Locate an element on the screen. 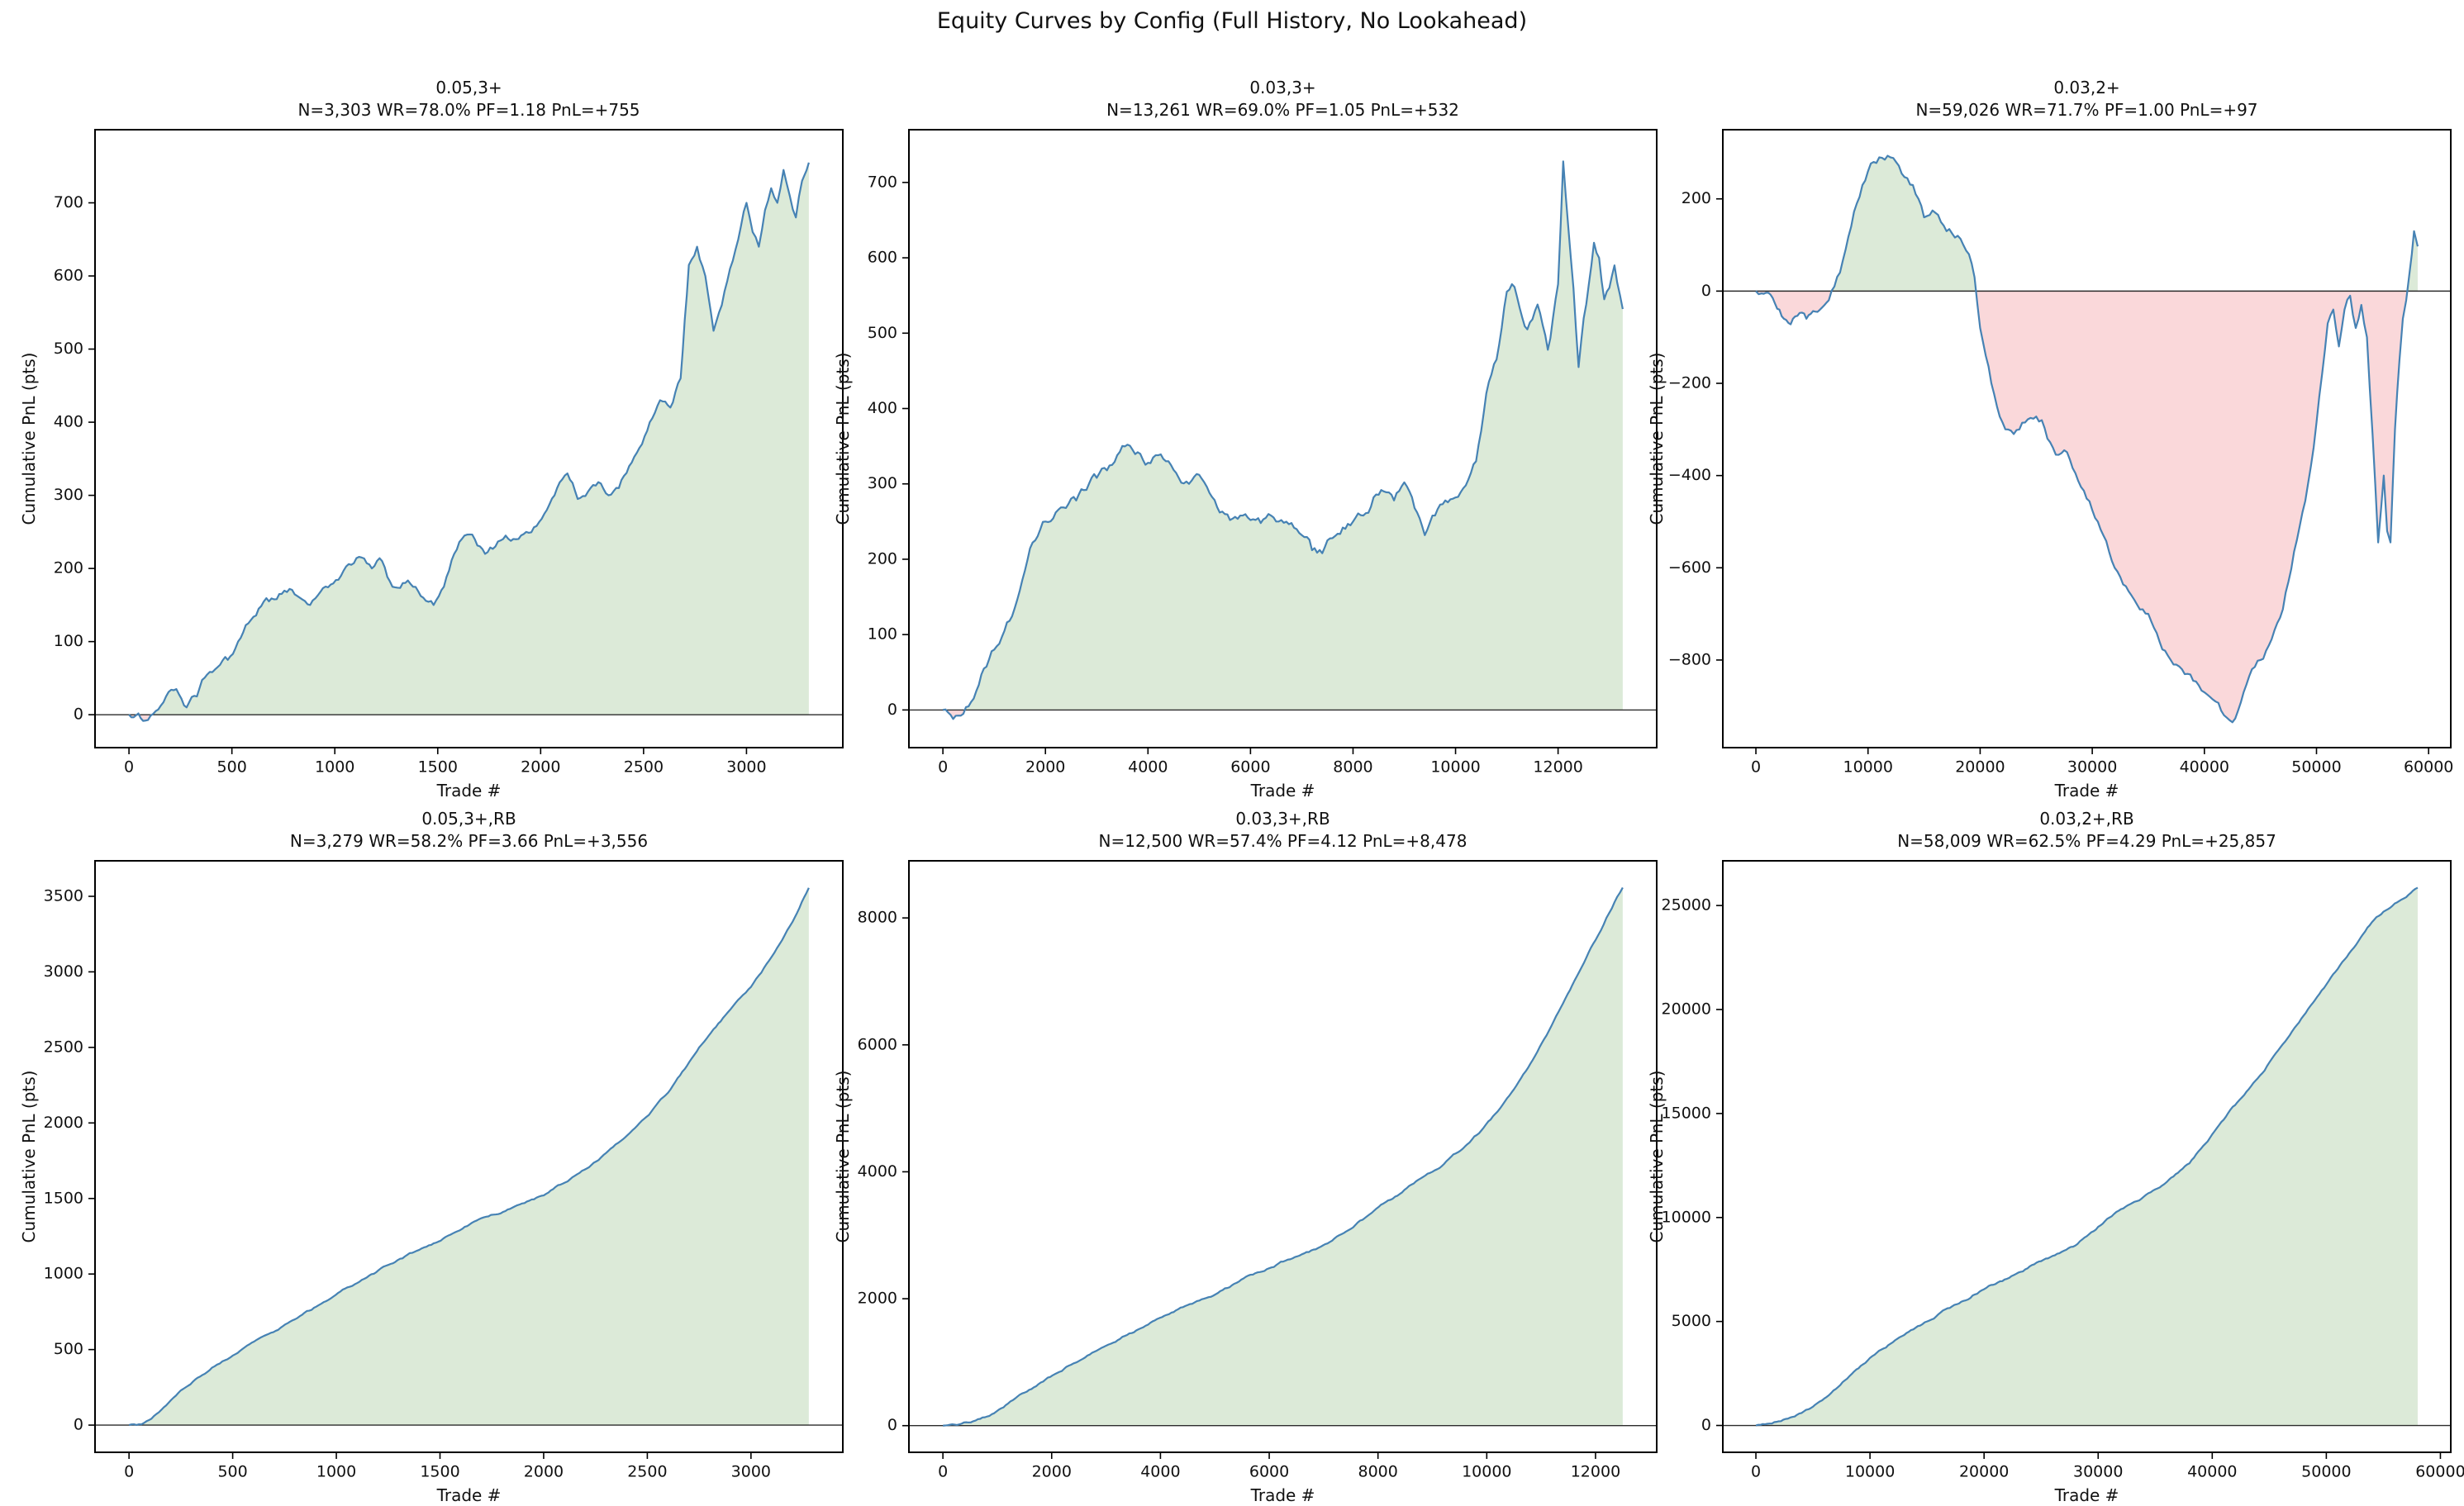 The width and height of the screenshot is (2464, 1506). x-tick-label: 40000 is located at coordinates (2204, 767).